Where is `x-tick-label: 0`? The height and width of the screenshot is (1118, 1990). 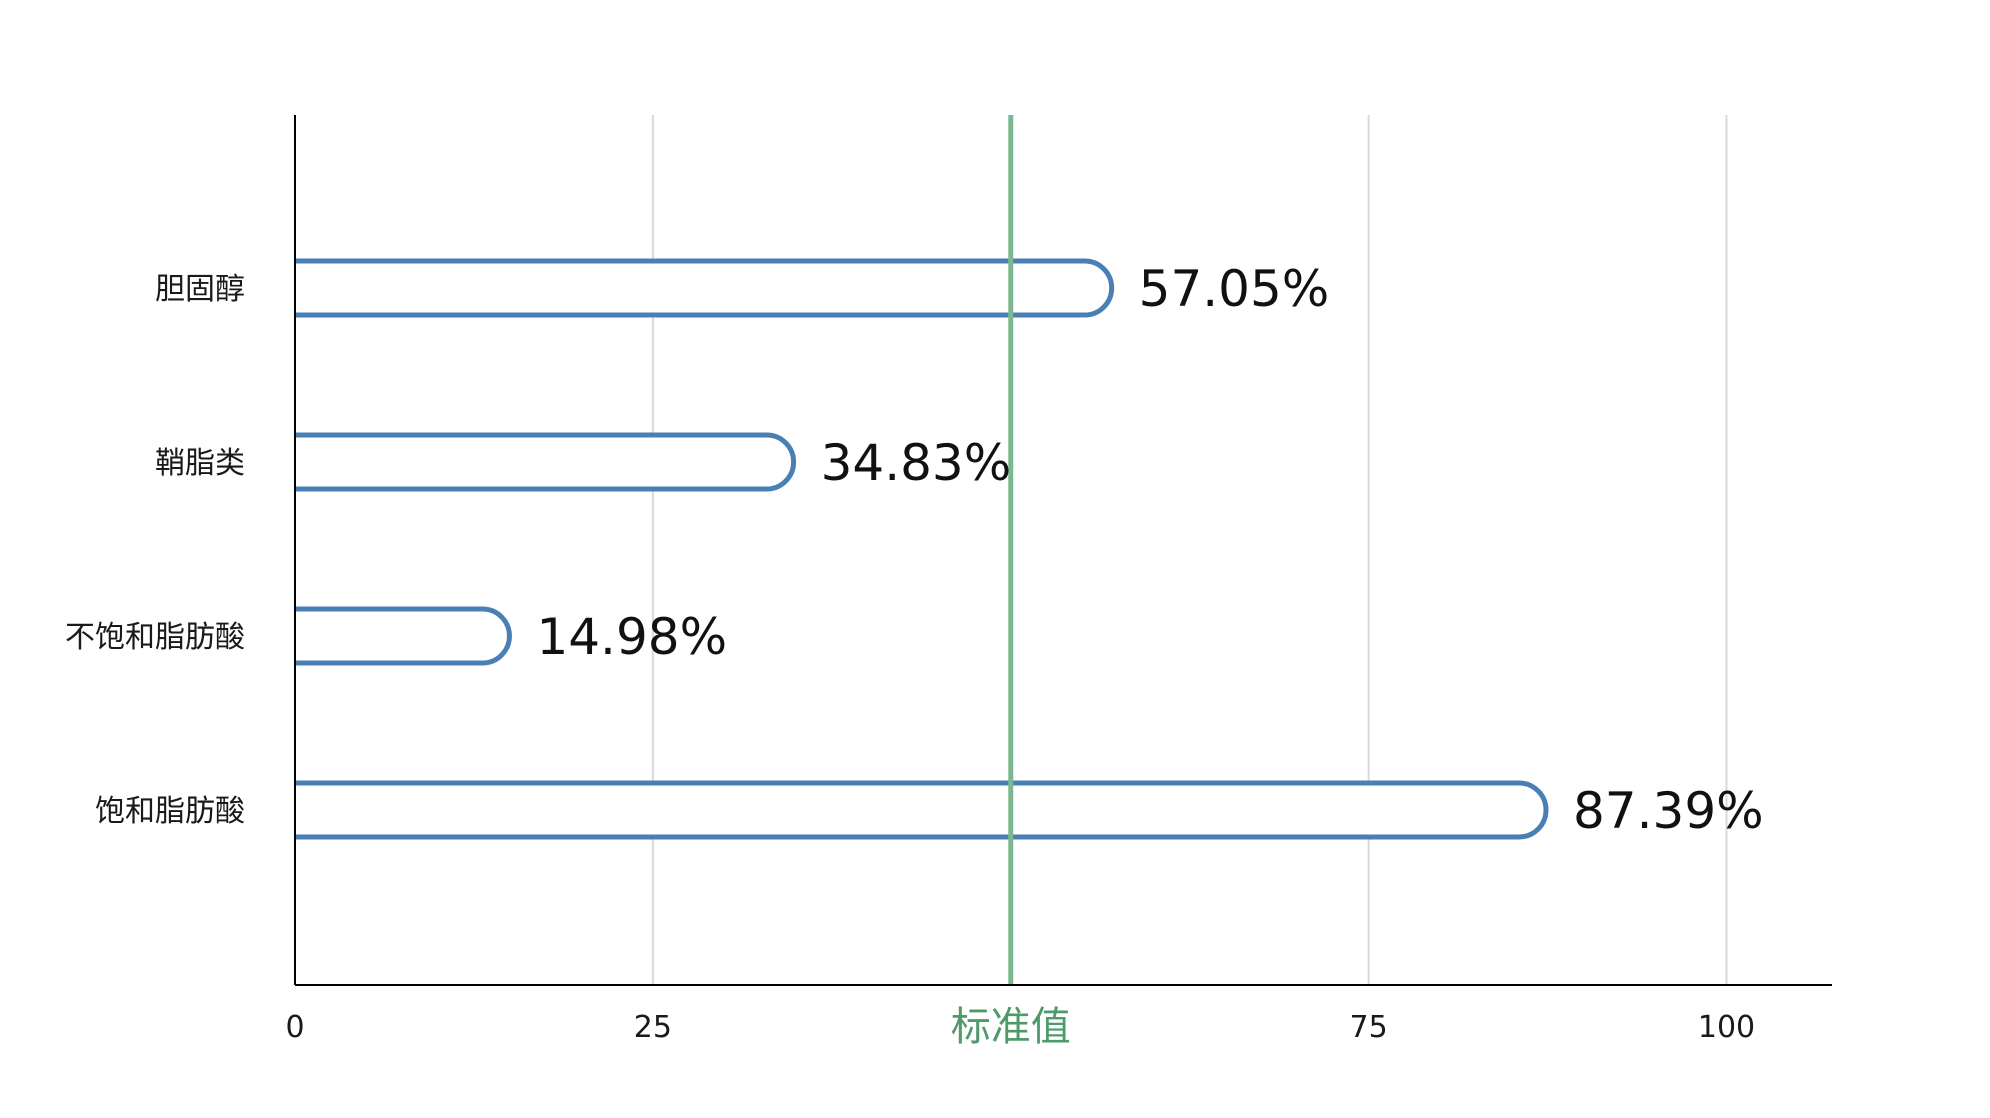 x-tick-label: 0 is located at coordinates (294, 1027).